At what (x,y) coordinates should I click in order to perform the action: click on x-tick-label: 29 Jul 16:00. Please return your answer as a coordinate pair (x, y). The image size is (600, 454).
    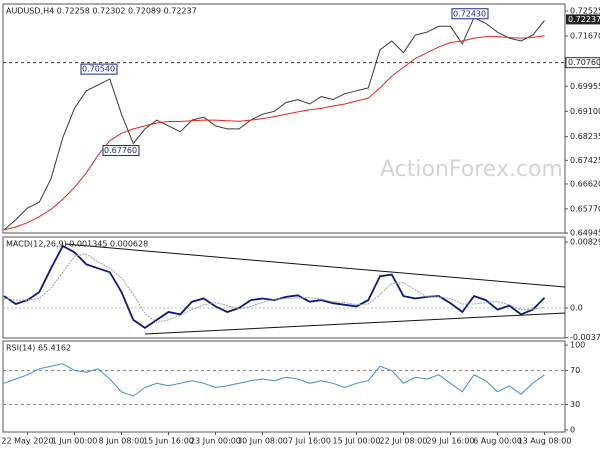
    Looking at the image, I should click on (451, 441).